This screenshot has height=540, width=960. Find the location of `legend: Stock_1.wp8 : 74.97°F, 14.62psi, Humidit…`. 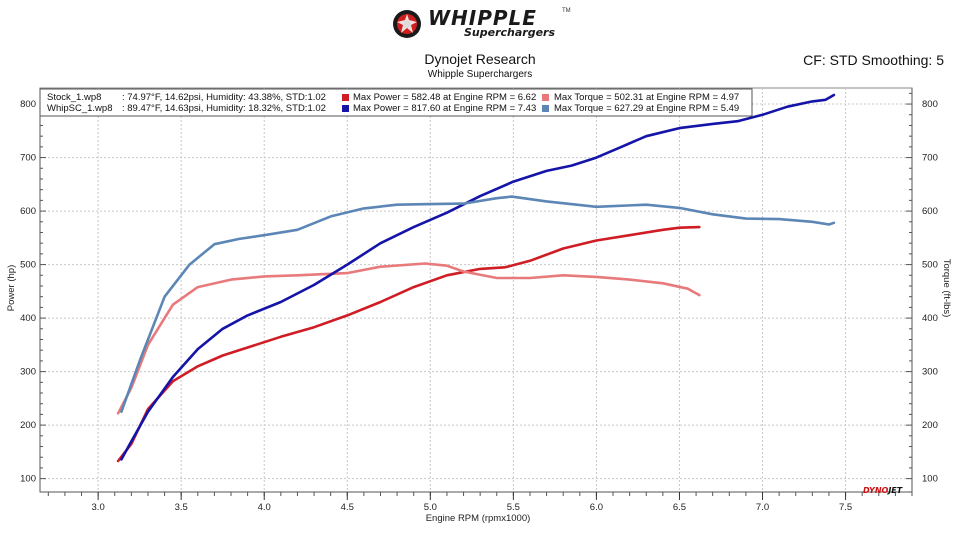

legend: Stock_1.wp8 : 74.97°F, 14.62psi, Humidit… is located at coordinates (396, 102).